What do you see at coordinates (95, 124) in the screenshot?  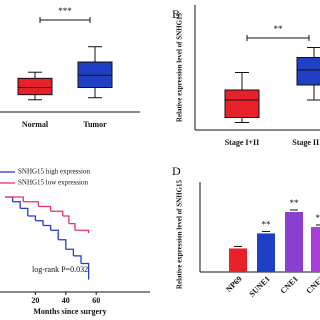 I see `x-tick-label: Tumor` at bounding box center [95, 124].